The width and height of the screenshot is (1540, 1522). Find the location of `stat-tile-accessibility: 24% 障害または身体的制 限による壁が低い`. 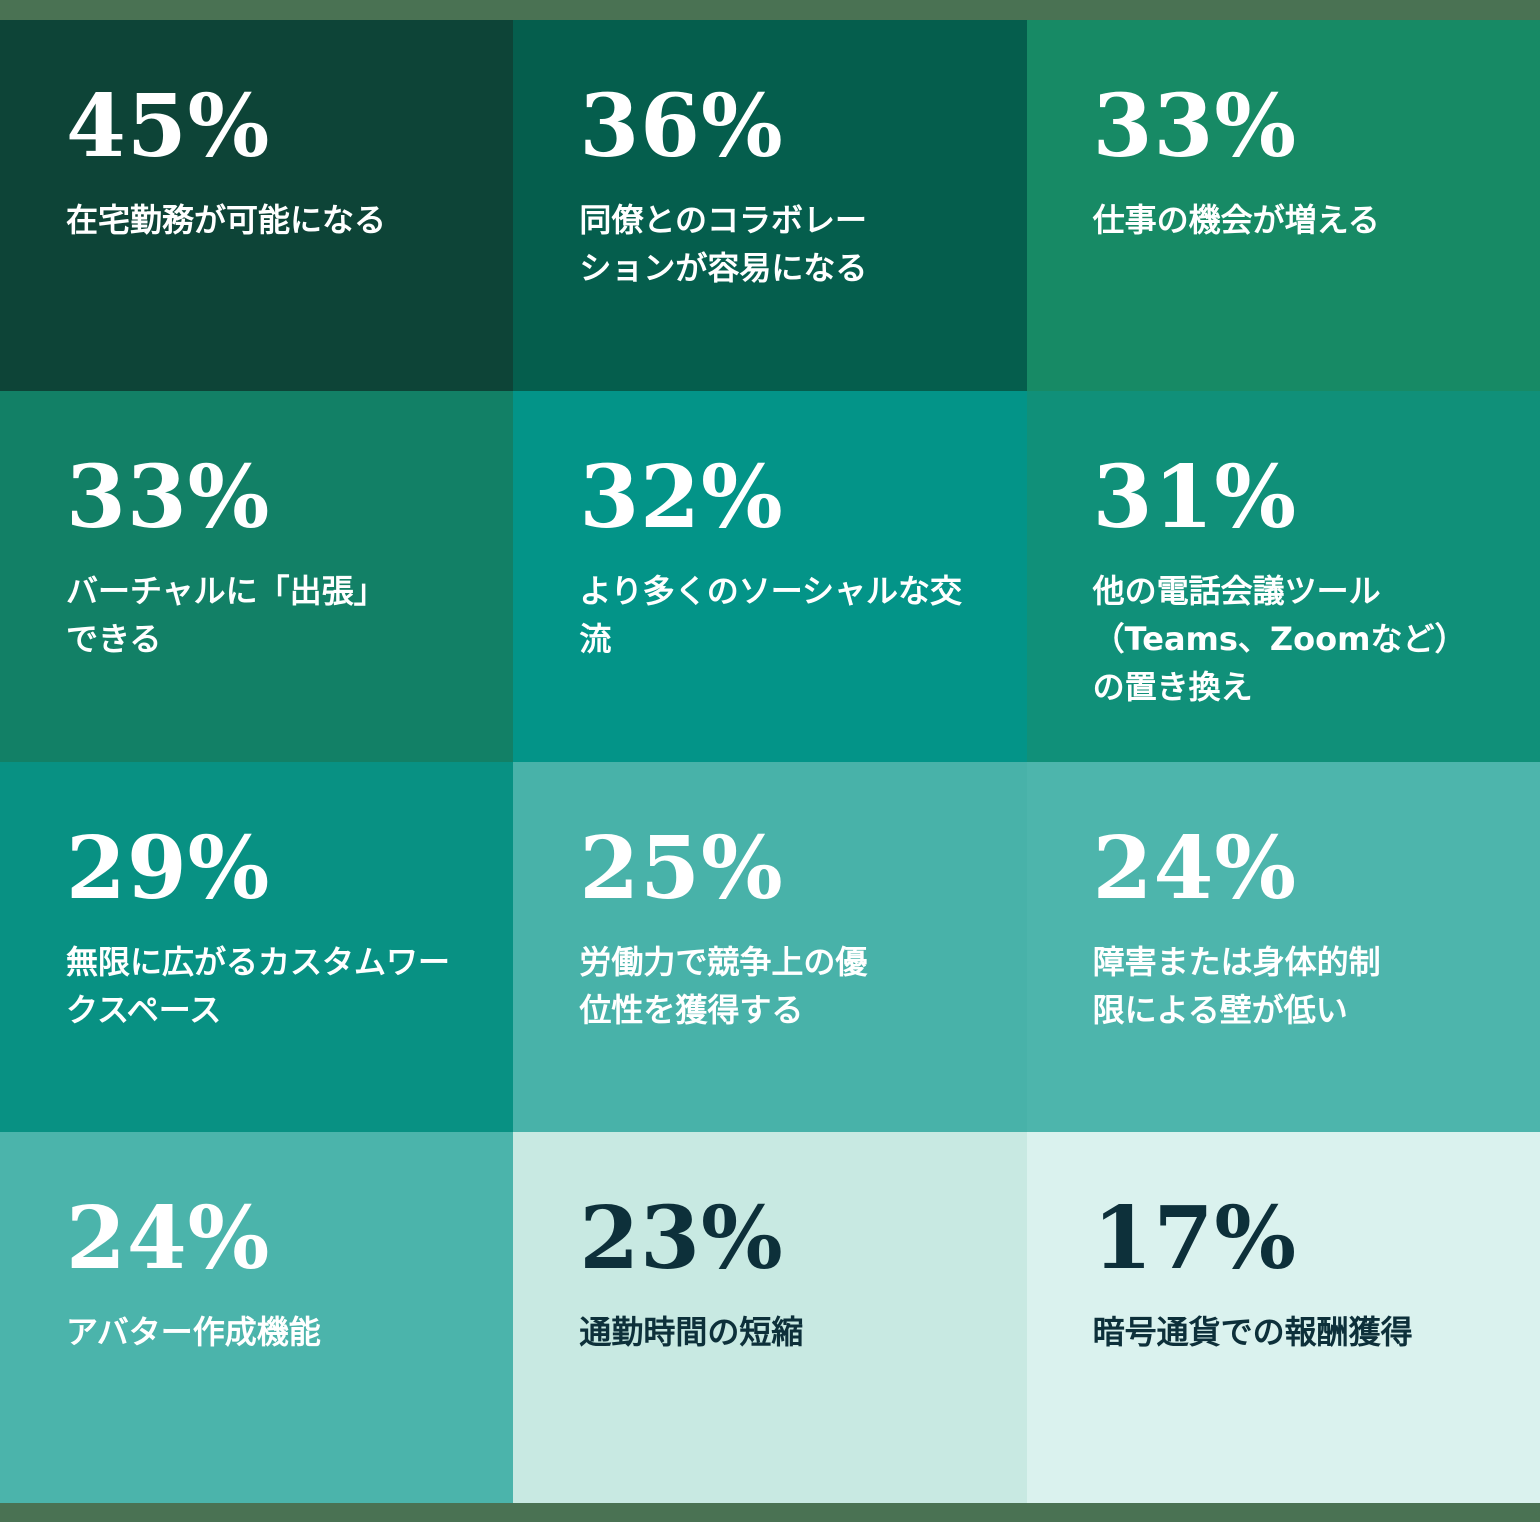

stat-tile-accessibility: 24% 障害または身体的制 限による壁が低い is located at coordinates (1283, 947).